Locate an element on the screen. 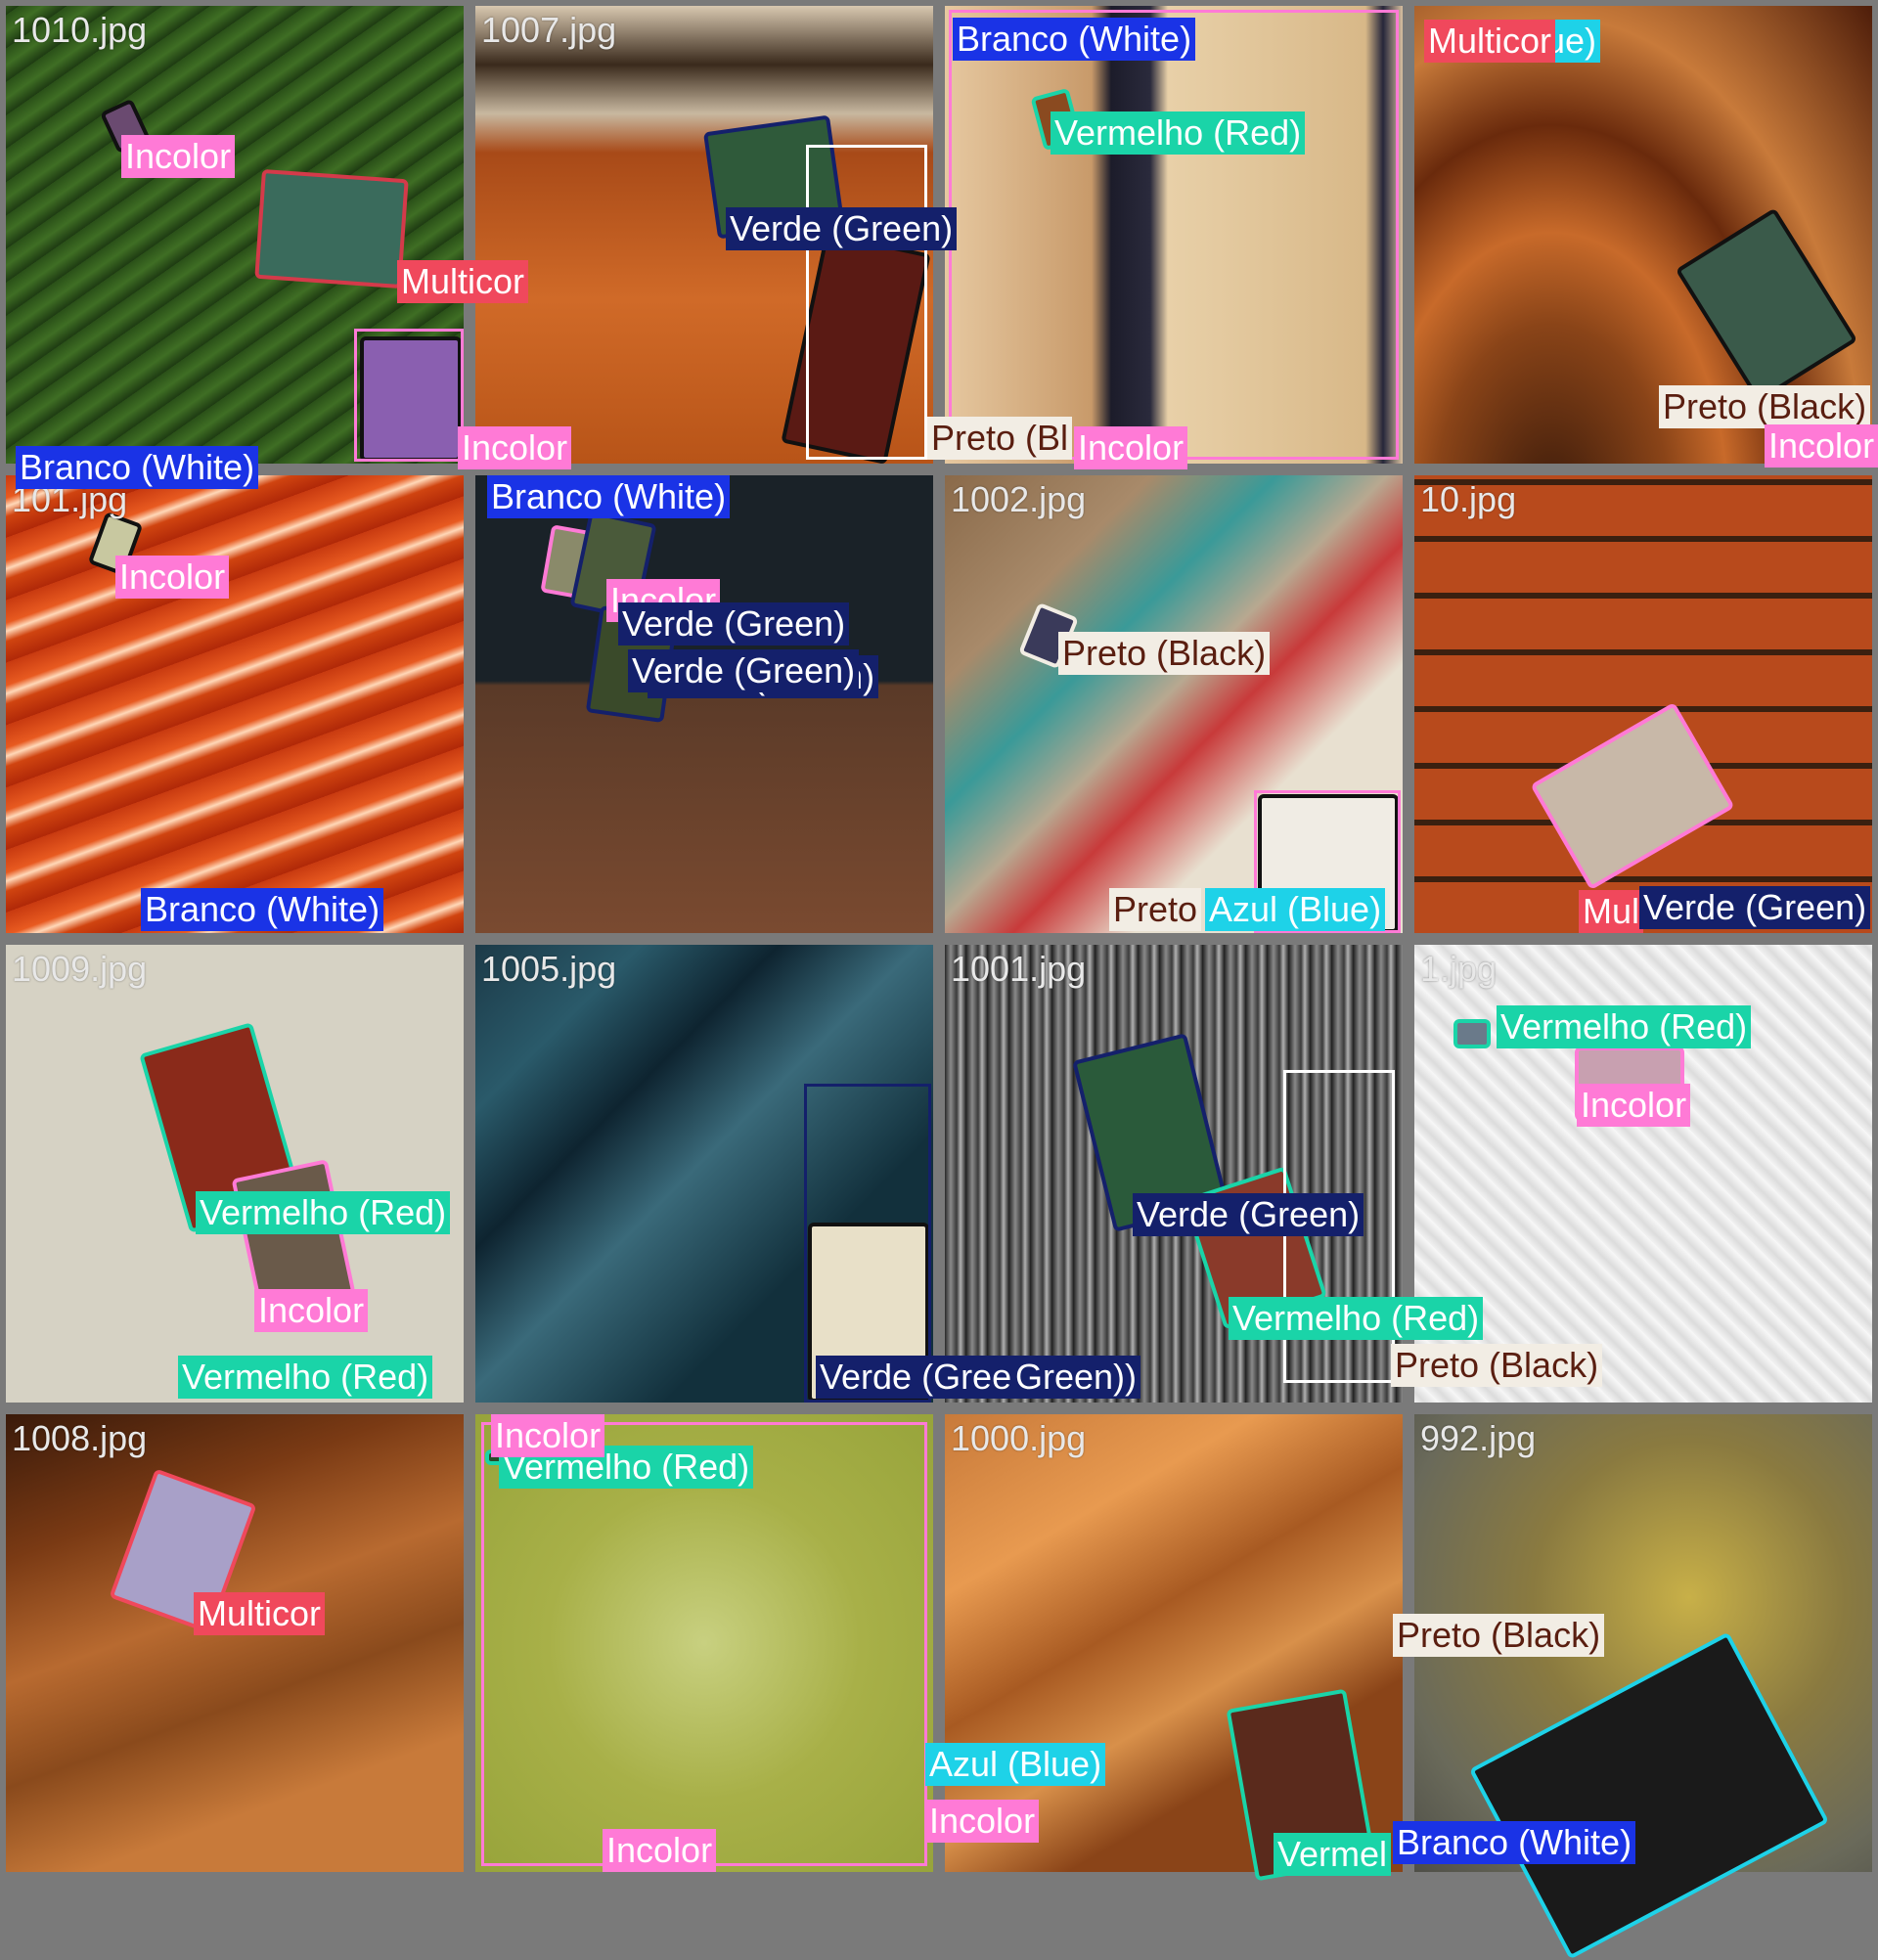 This screenshot has height=1960, width=1878. label-multicor: Mul is located at coordinates (1611, 911).